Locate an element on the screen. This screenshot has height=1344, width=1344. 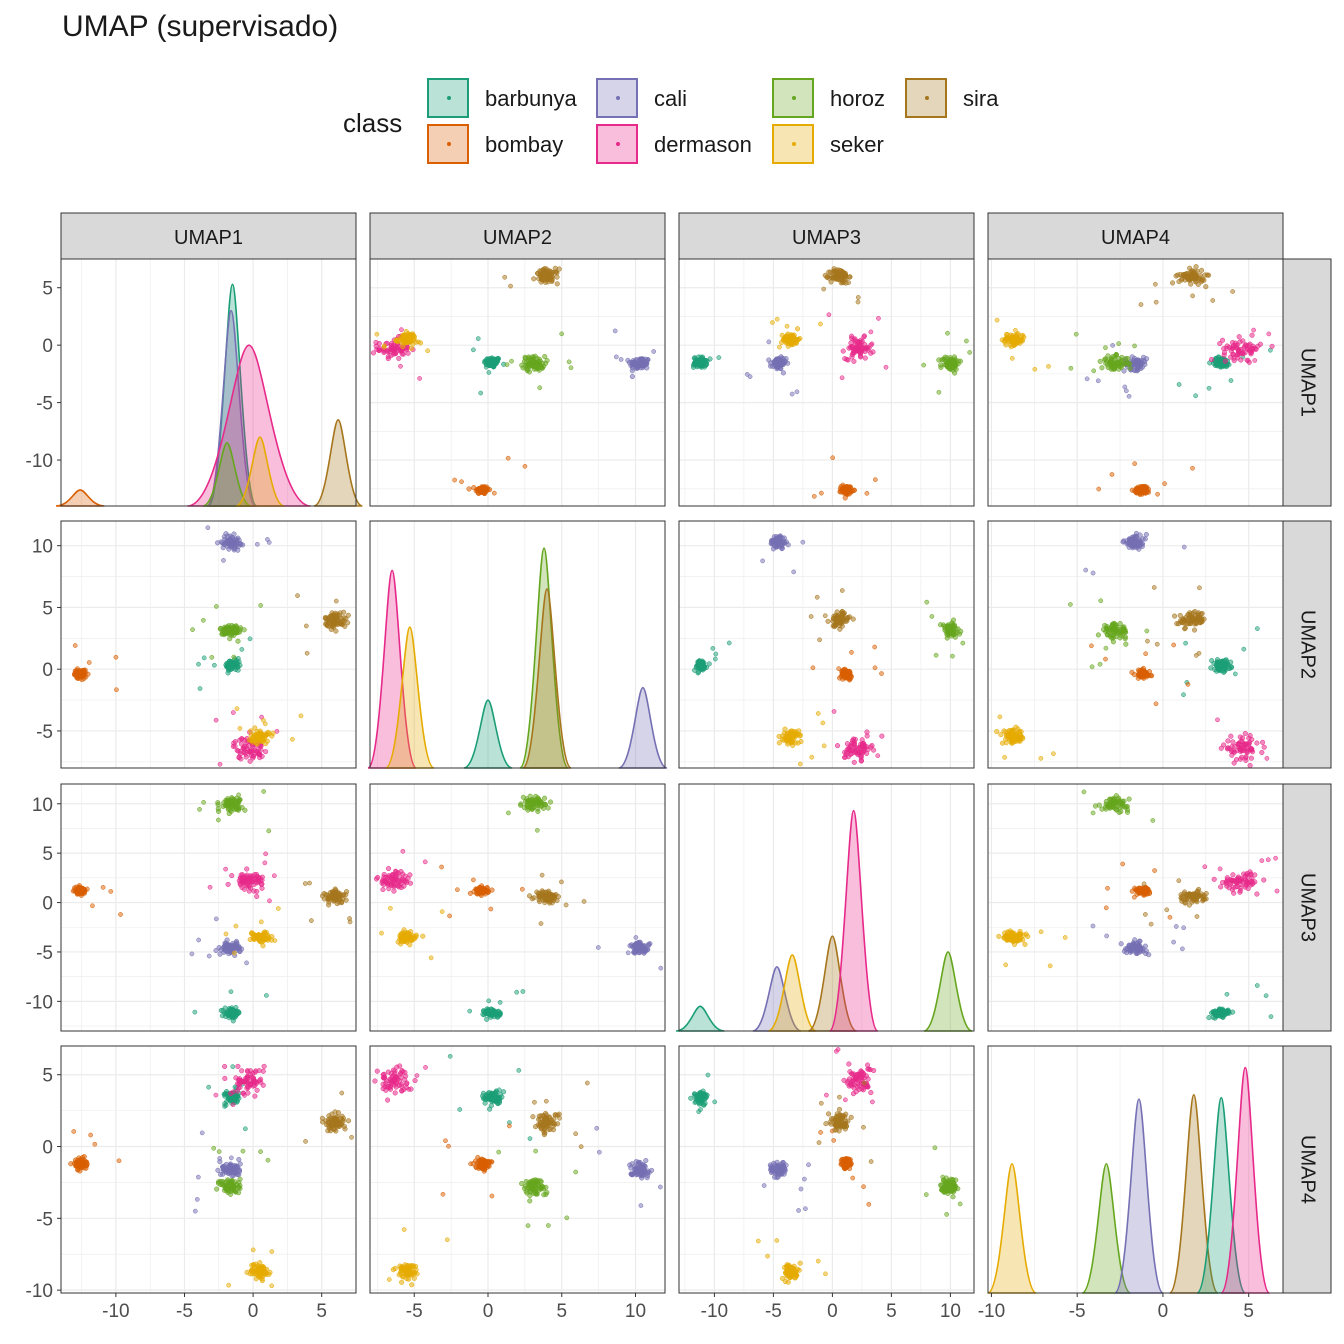
strip-col-UMAP3 is located at coordinates (826, 236).